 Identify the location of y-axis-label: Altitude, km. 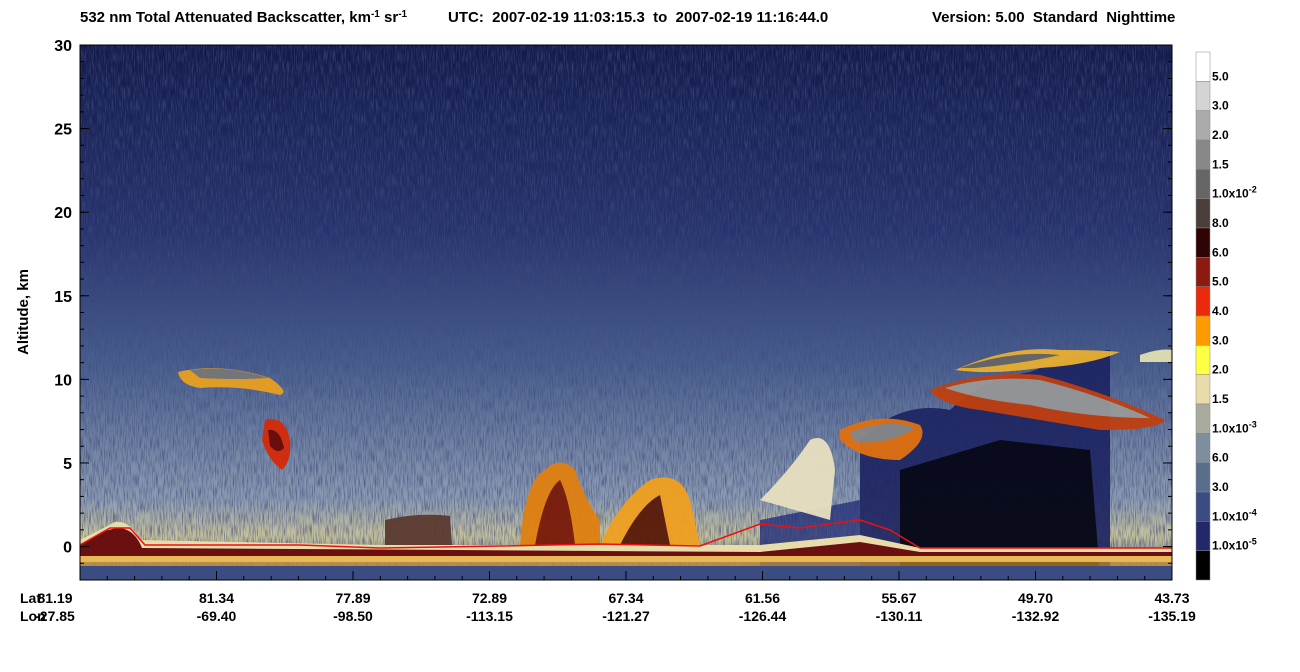
(23, 312).